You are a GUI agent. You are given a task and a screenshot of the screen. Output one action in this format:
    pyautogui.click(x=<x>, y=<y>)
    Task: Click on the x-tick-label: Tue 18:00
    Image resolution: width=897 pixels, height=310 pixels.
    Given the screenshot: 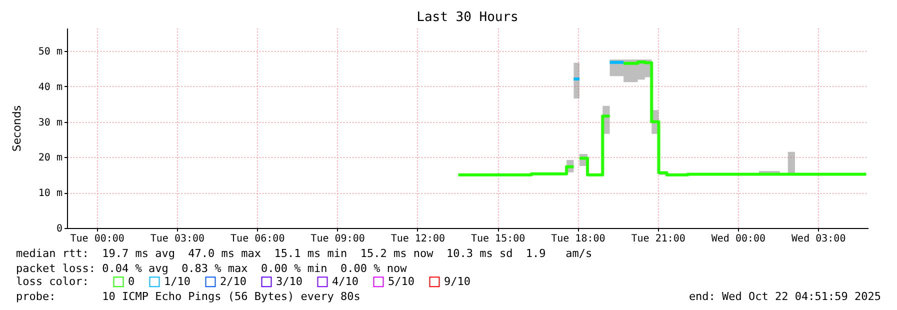 What is the action you would take?
    pyautogui.click(x=578, y=239)
    